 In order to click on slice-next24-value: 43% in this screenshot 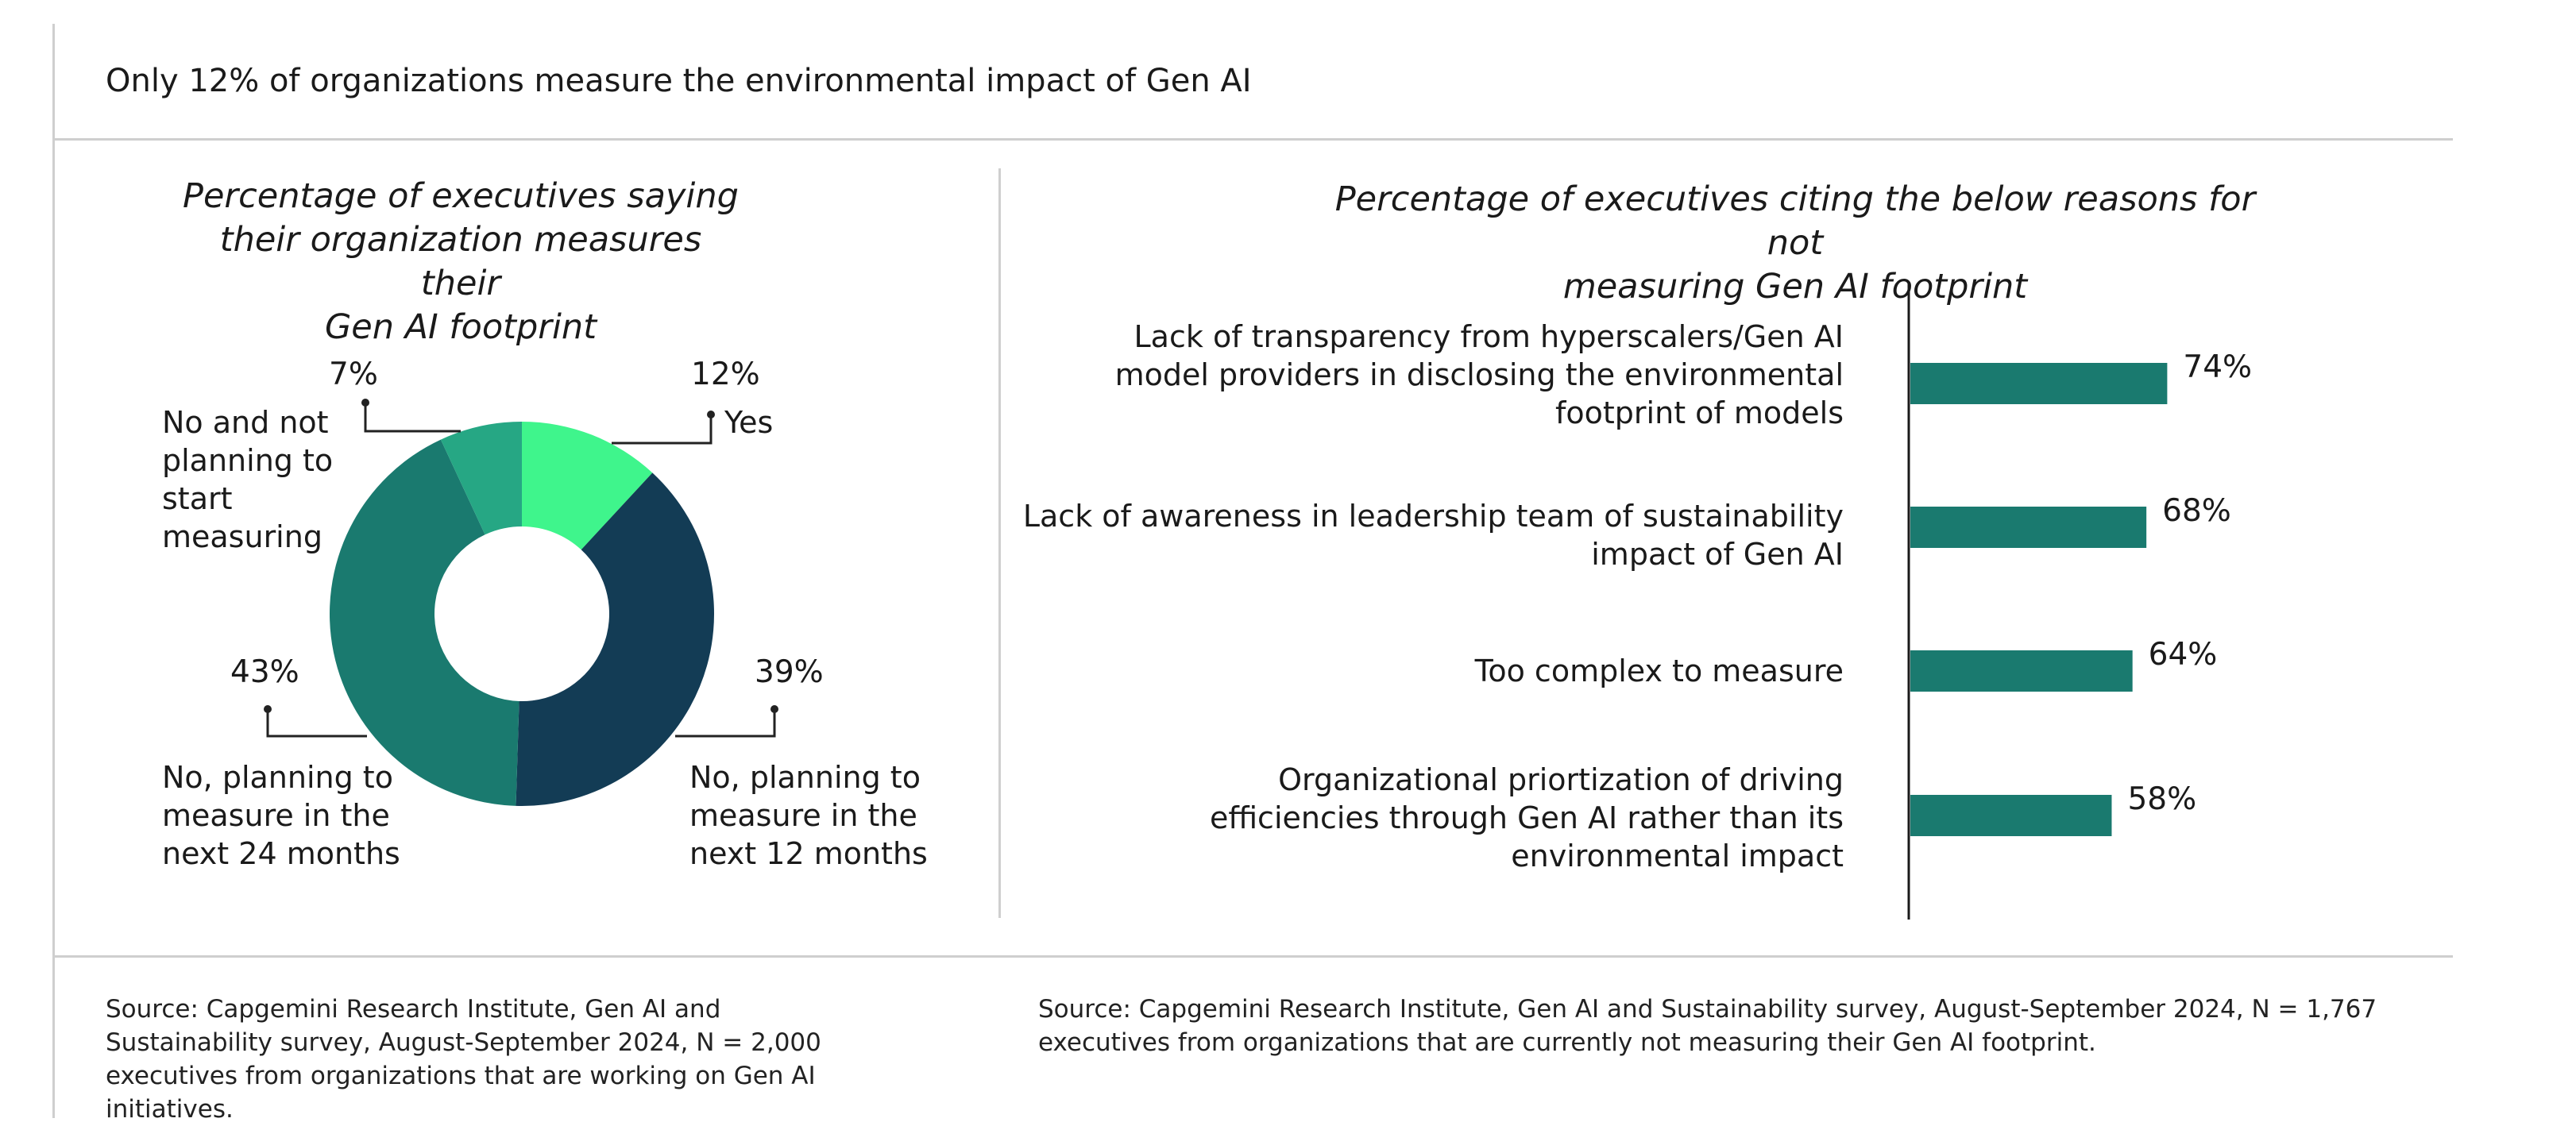, I will do `click(264, 672)`.